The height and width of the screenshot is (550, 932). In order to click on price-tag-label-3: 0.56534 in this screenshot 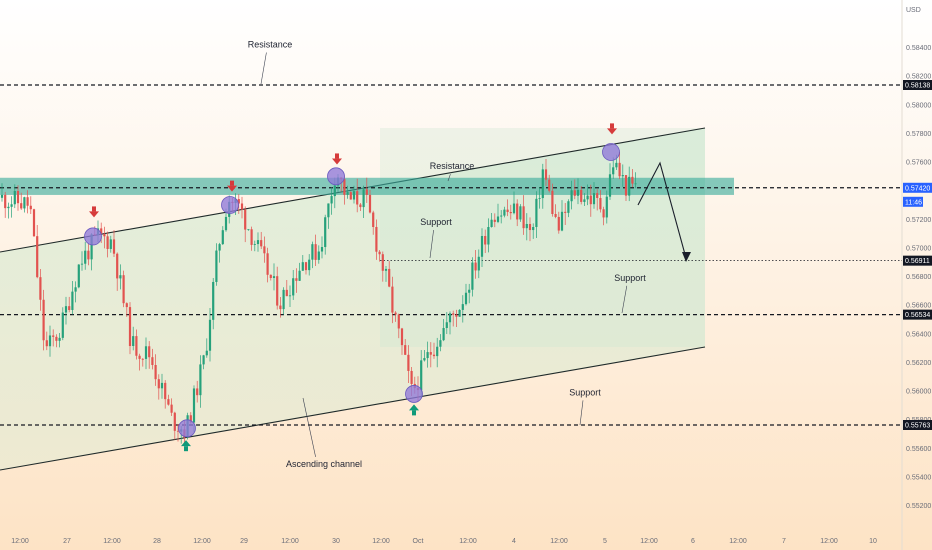, I will do `click(917, 315)`.